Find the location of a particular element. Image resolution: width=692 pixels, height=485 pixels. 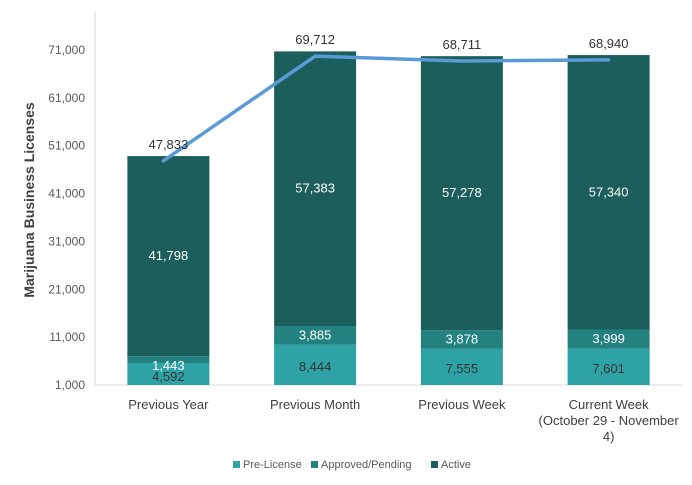

x-tick-label: Previous Month is located at coordinates (315, 404).